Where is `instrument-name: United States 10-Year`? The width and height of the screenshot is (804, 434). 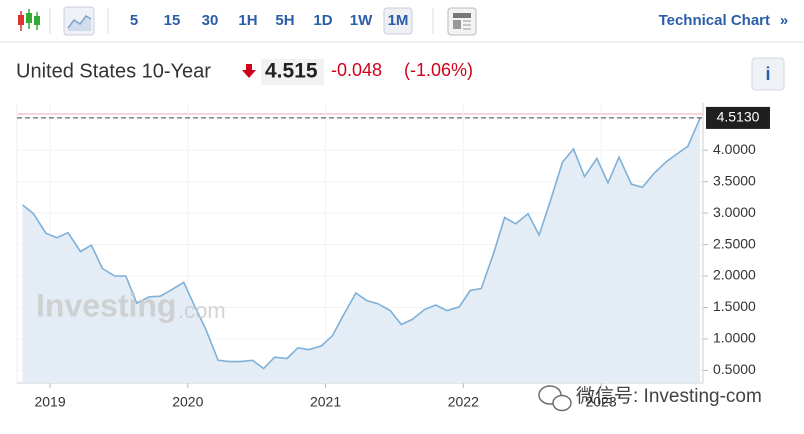
instrument-name: United States 10-Year is located at coordinates (113, 71).